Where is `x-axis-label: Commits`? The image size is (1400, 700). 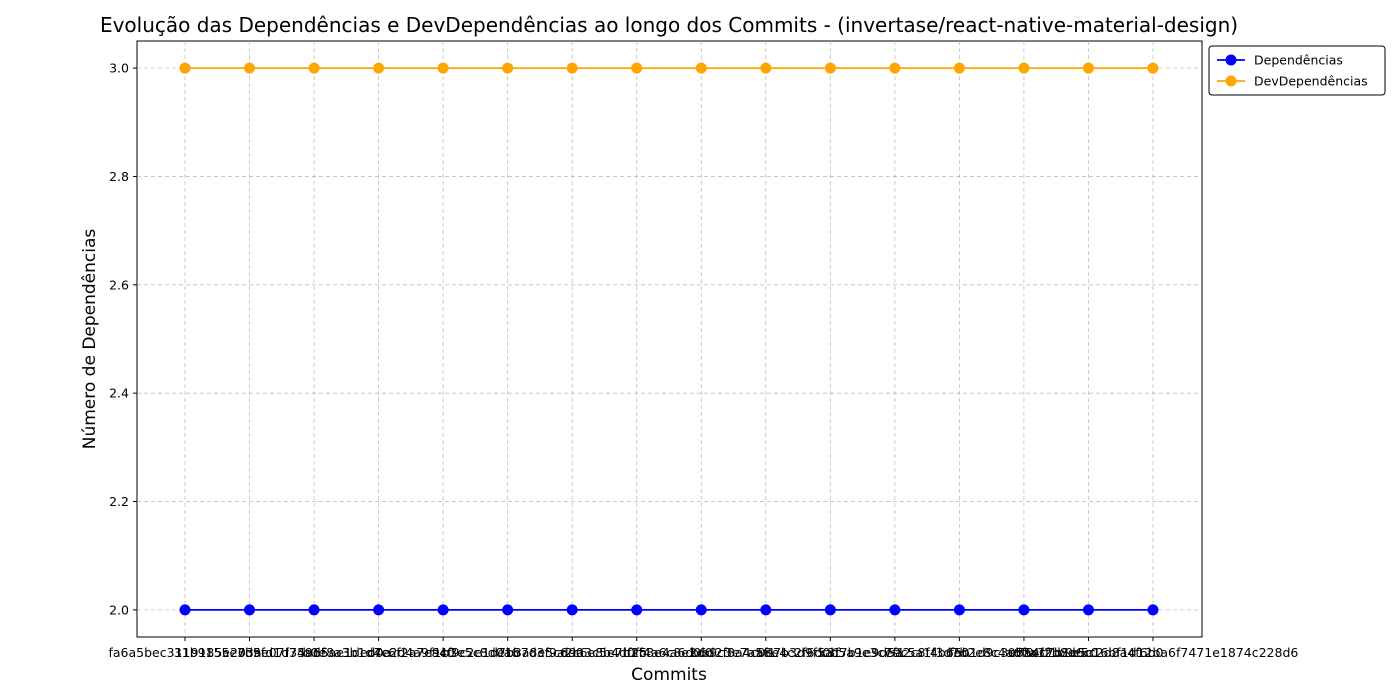
x-axis-label: Commits is located at coordinates (669, 675).